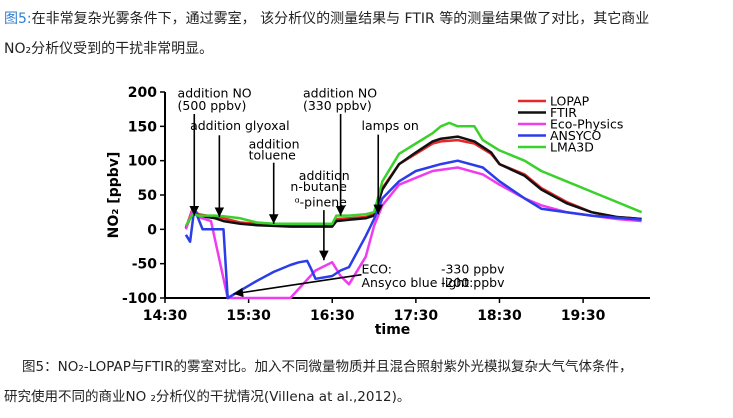  What do you see at coordinates (332, 316) in the screenshot?
I see `x-tick-label: 16:30` at bounding box center [332, 316].